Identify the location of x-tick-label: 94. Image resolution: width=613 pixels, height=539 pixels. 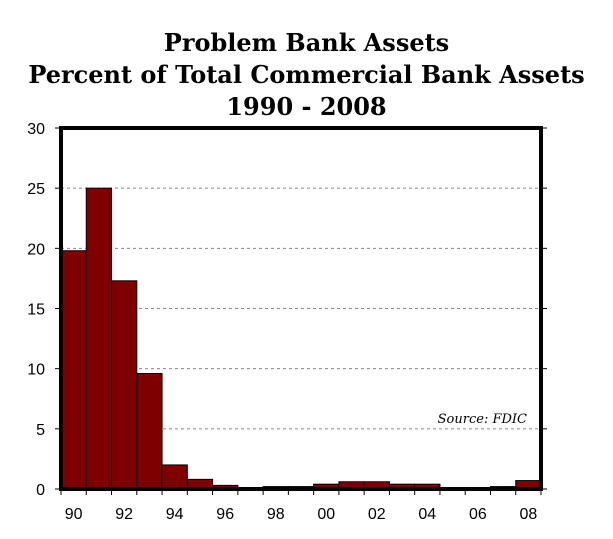
(175, 514).